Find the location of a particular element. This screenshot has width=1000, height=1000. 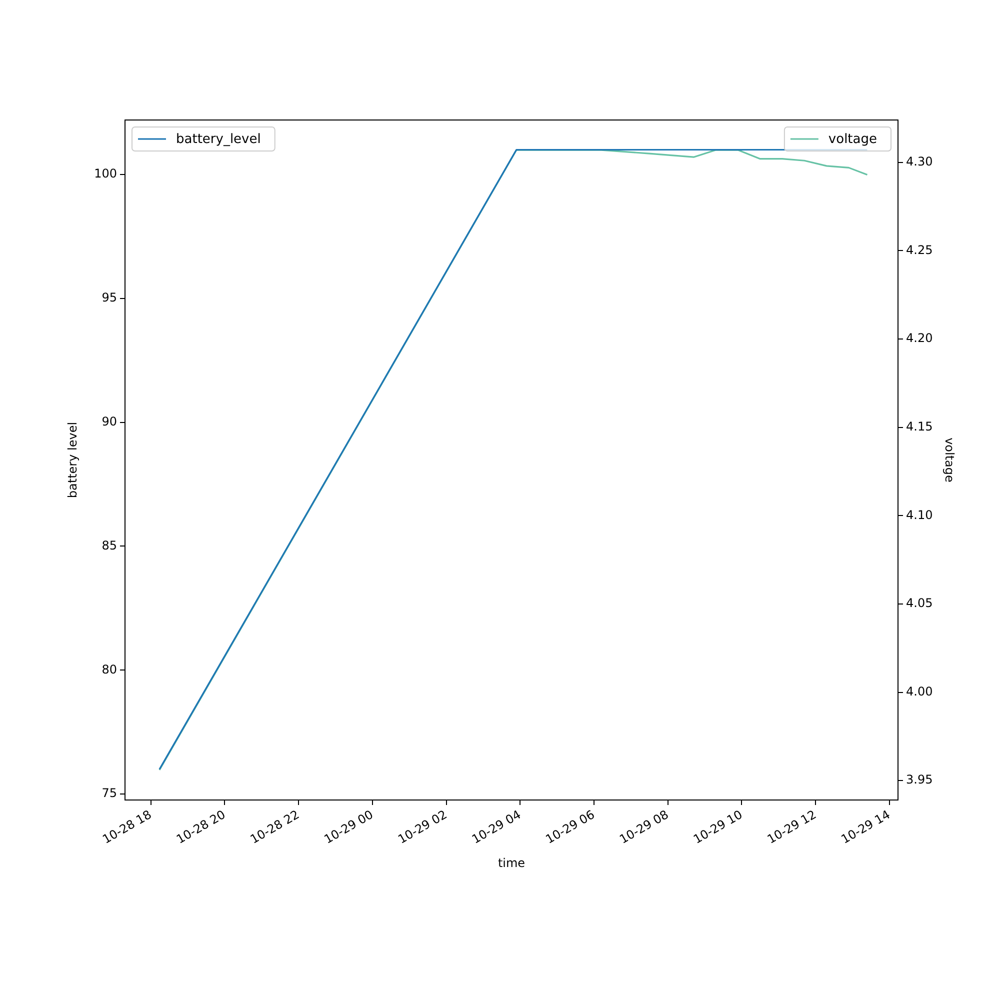

y-tick-label: 75 is located at coordinates (109, 793).